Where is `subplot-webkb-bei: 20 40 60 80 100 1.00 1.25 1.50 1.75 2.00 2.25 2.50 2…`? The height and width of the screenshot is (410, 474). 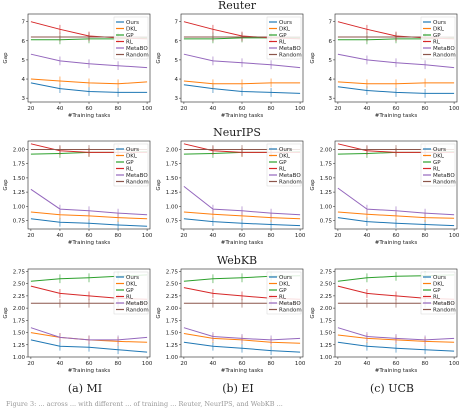 subplot-webkb-bei: 20 40 60 80 100 1.00 1.25 1.50 1.75 2.00 2.25 2.50 2… is located at coordinates (231, 321).